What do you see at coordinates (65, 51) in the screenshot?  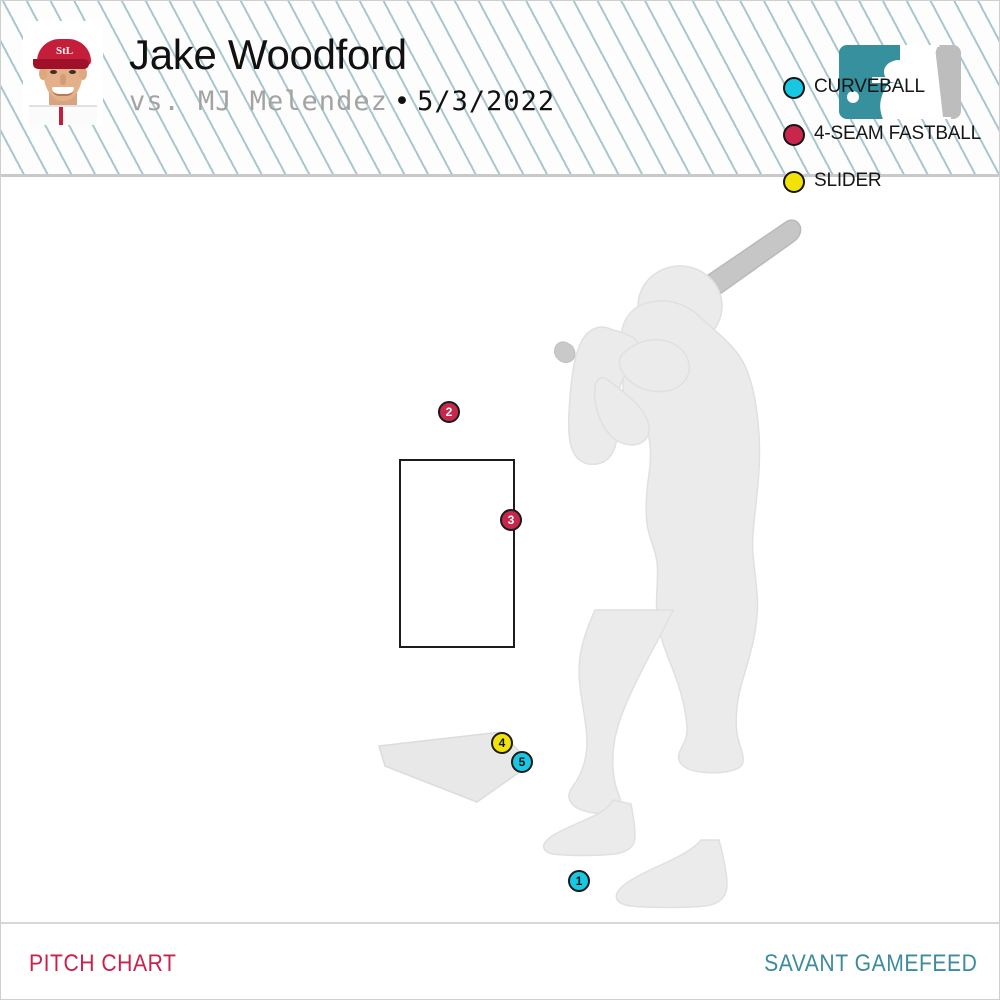 I see `cardinals-logo-icon: StL` at bounding box center [65, 51].